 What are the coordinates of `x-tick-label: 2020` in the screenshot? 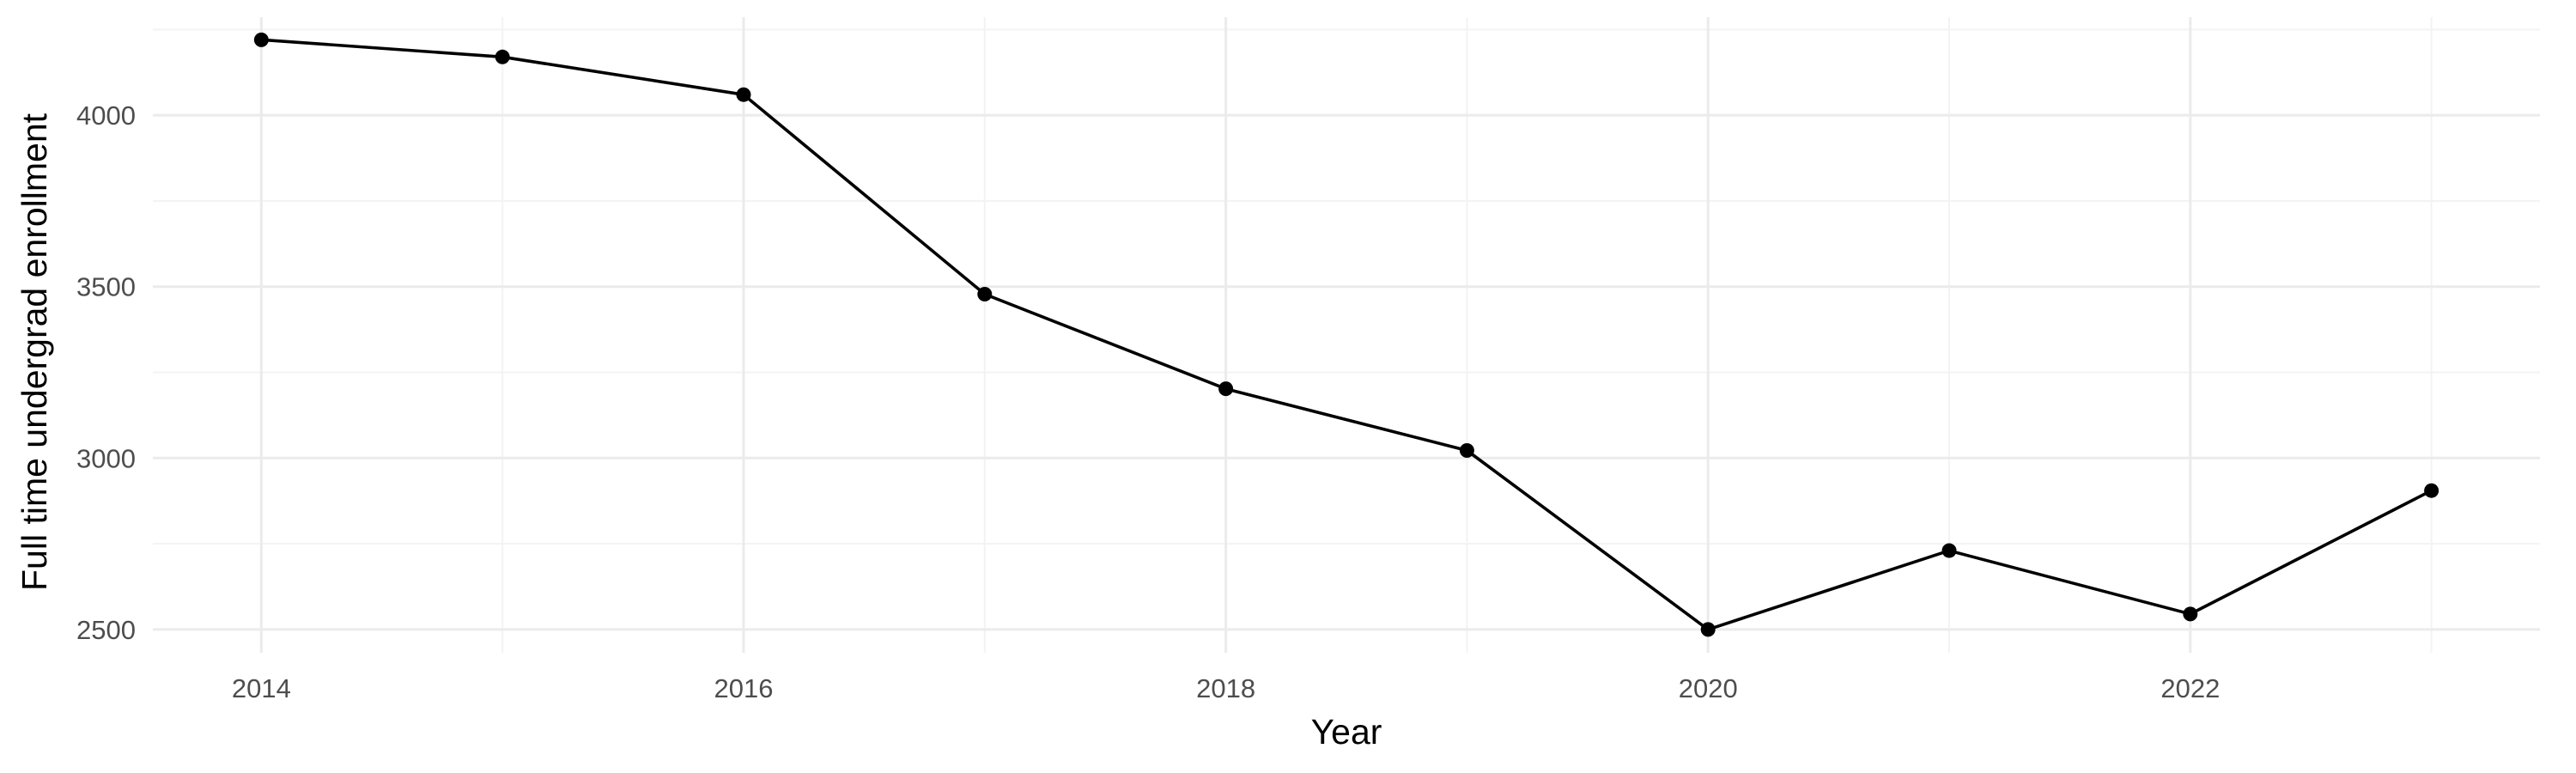 It's located at (1708, 688).